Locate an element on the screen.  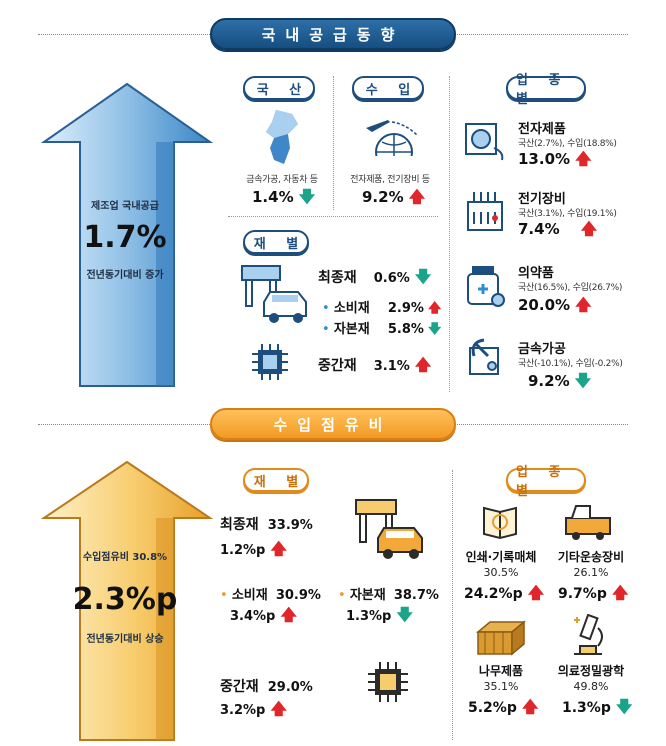
industry-value: 13.0% is located at coordinates (544, 159).